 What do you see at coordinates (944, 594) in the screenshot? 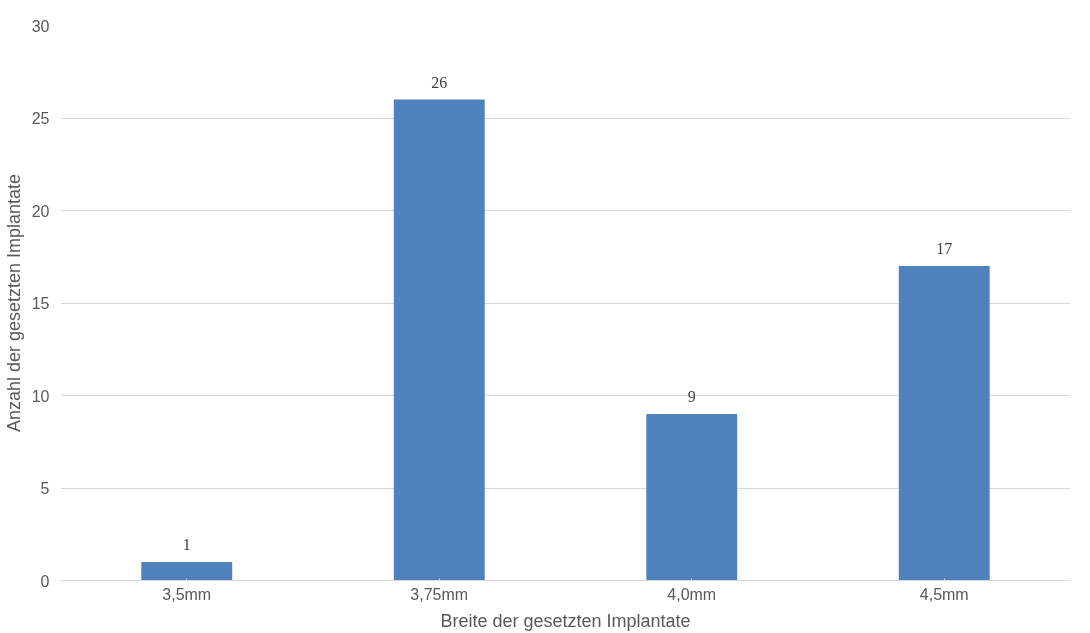
I see `x-tick-label: 4,5mm` at bounding box center [944, 594].